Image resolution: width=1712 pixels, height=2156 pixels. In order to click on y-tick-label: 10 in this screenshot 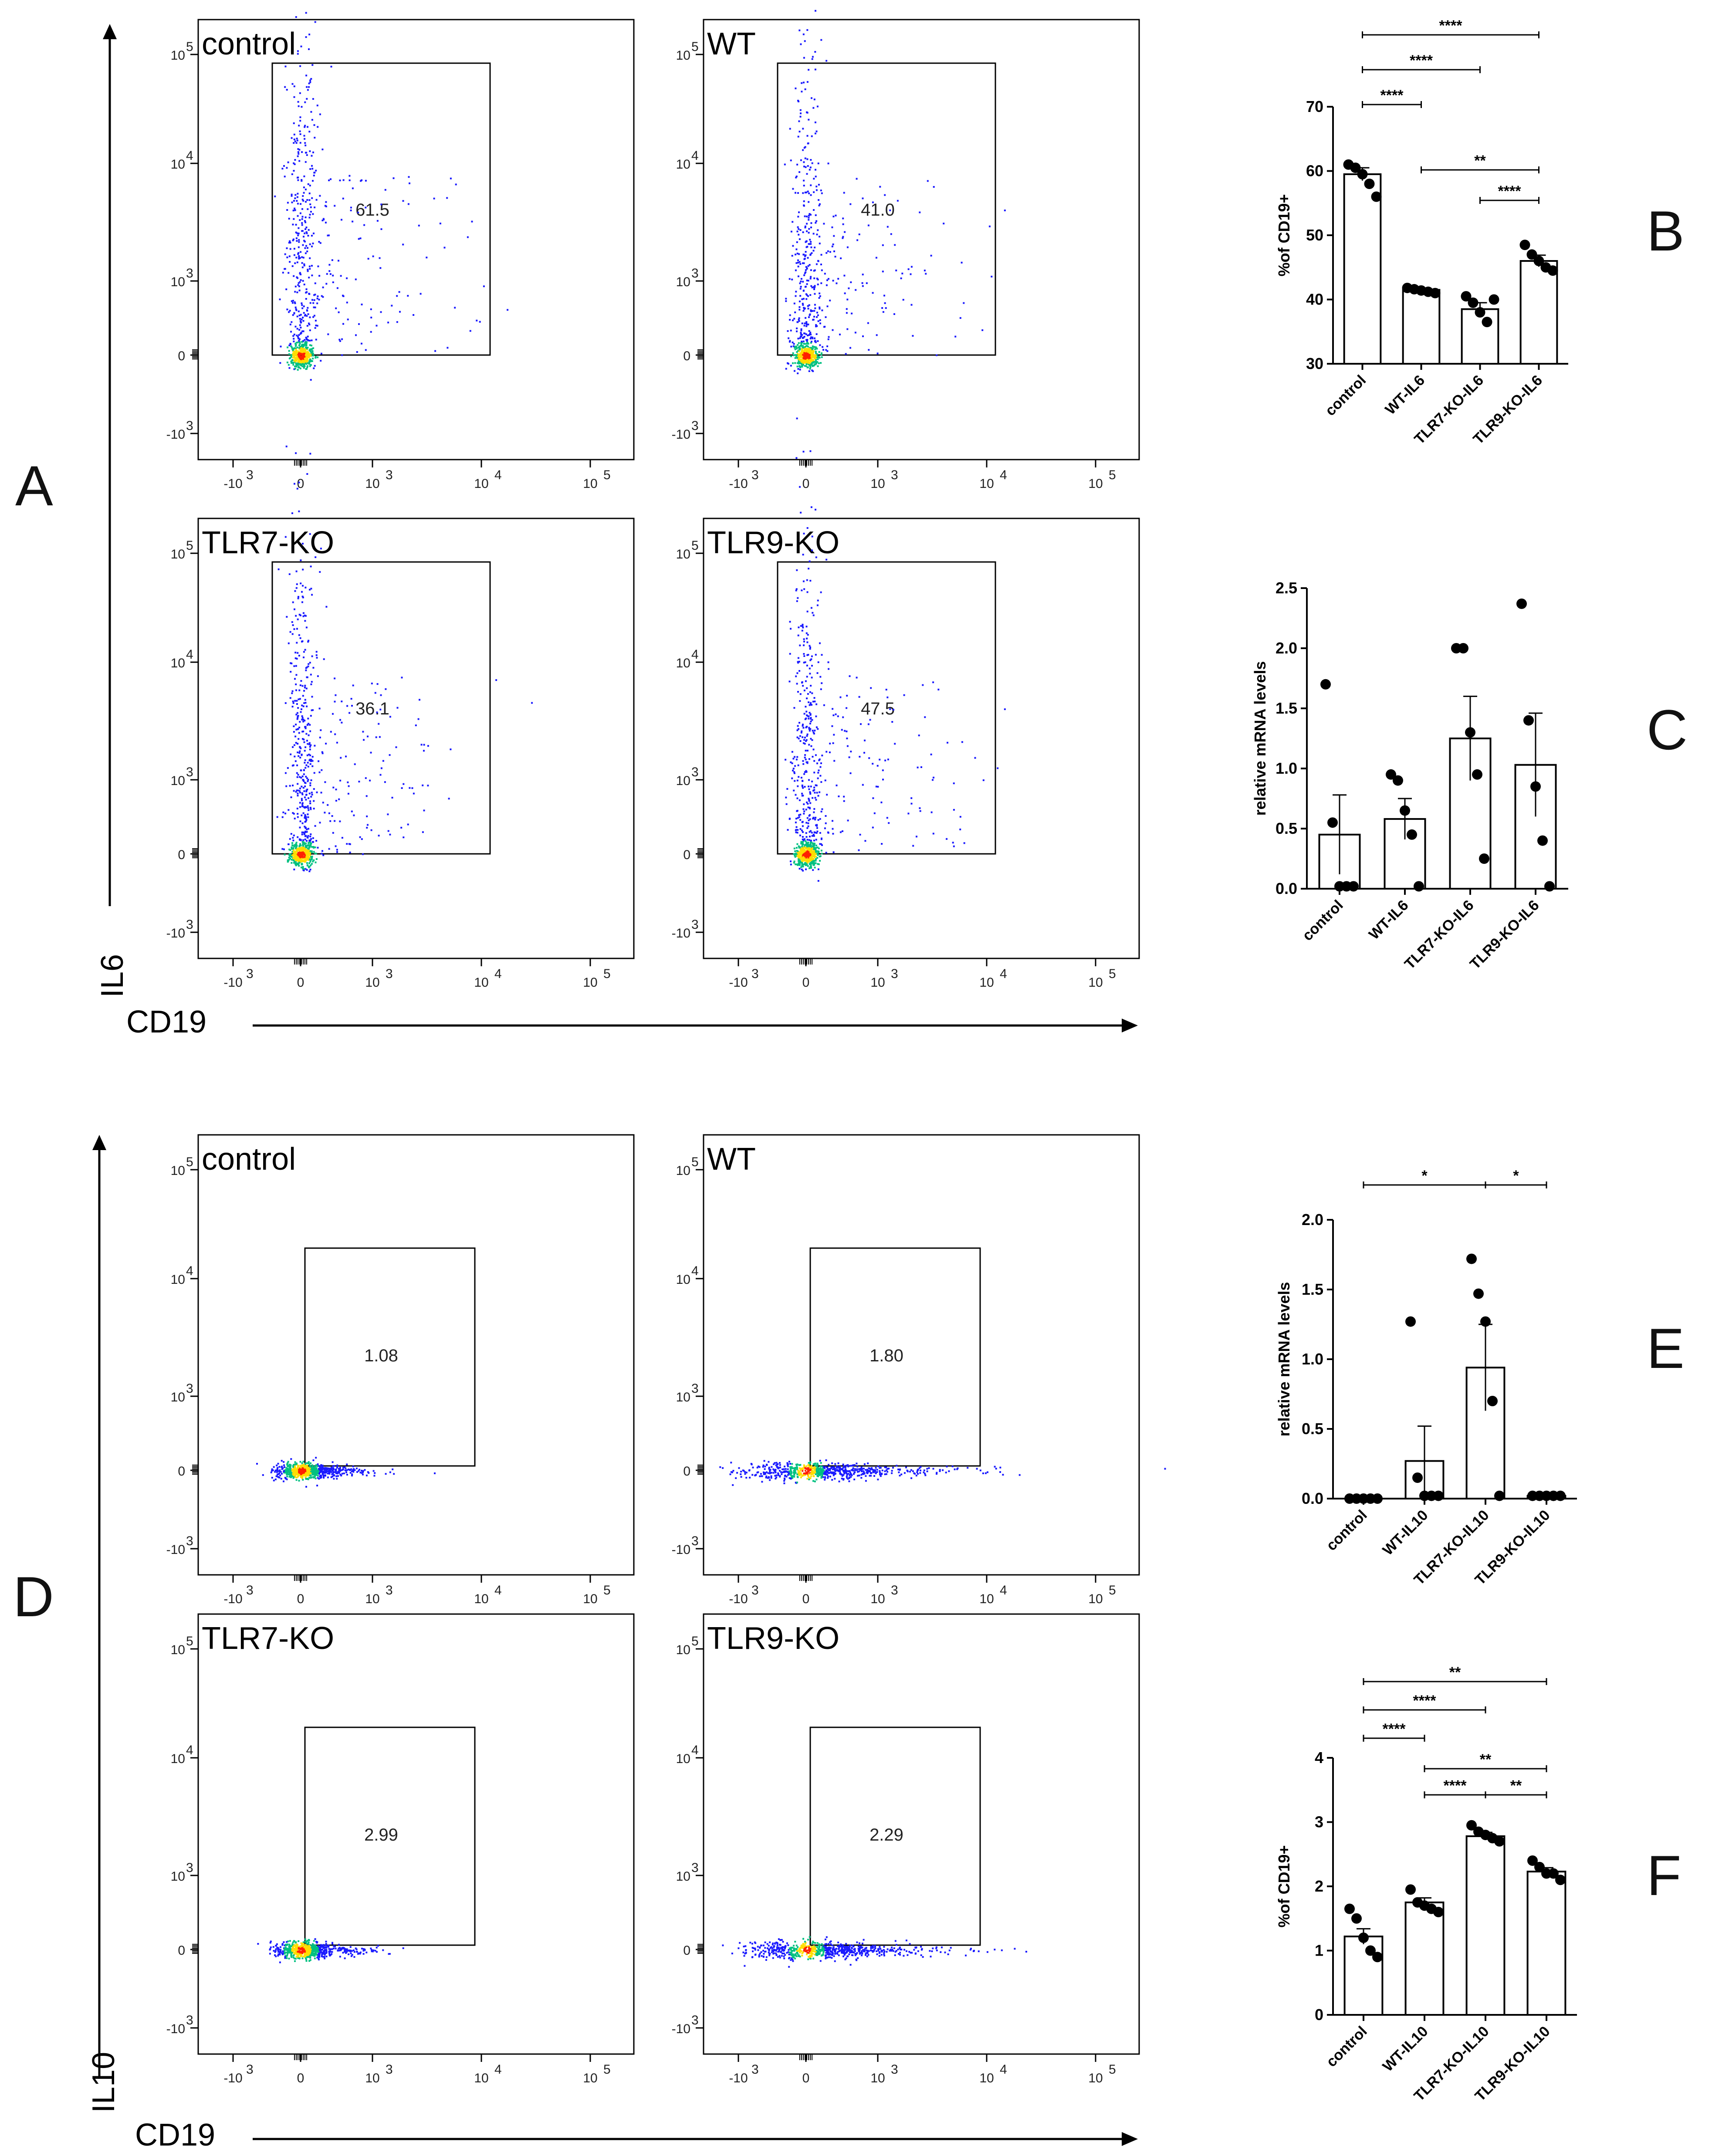, I will do `click(178, 1280)`.